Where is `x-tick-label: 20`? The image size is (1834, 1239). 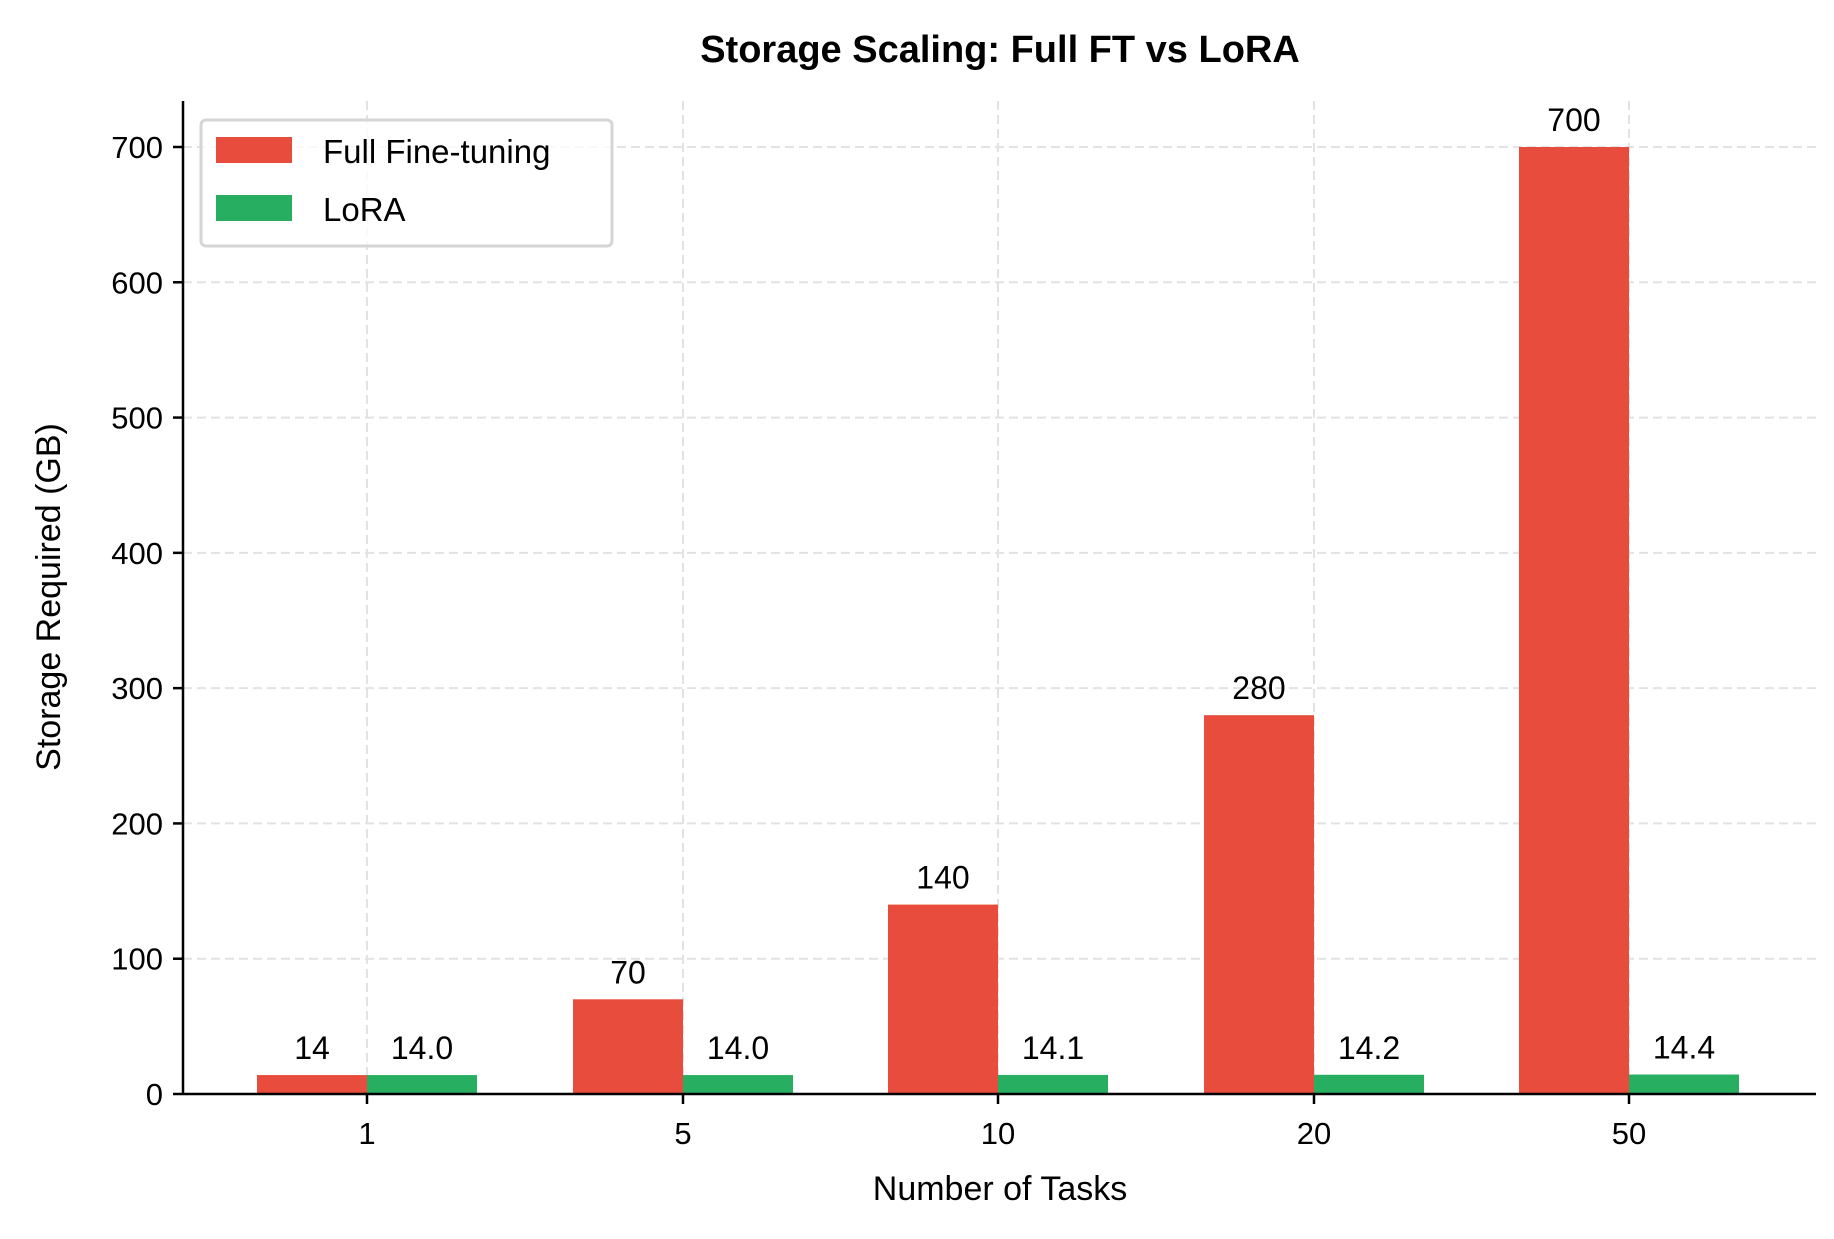
x-tick-label: 20 is located at coordinates (1314, 1133).